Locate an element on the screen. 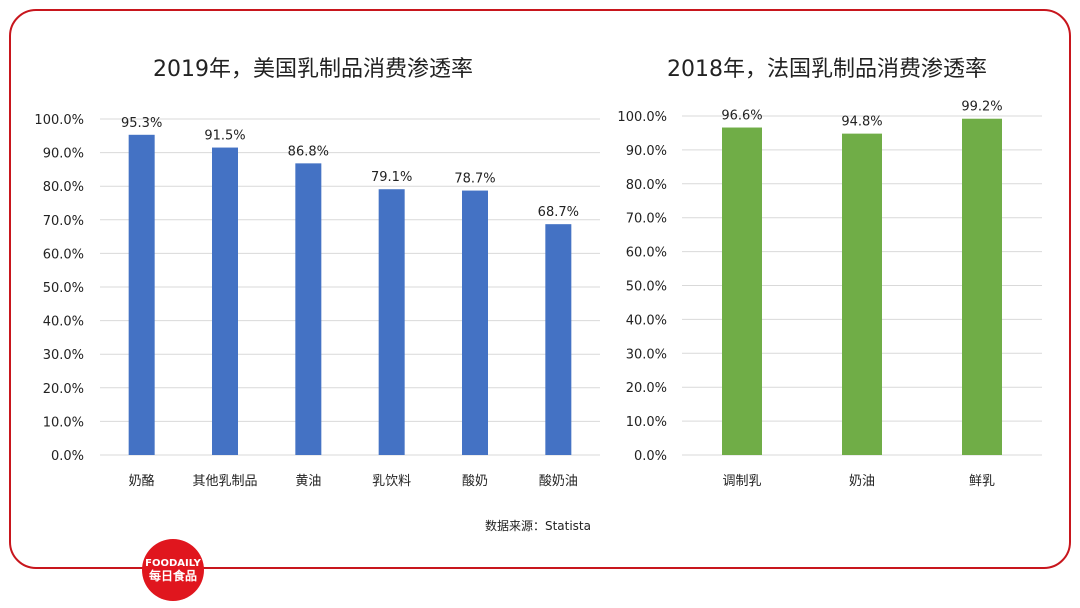 Image resolution: width=1080 pixels, height=608 pixels. logo-circle is located at coordinates (173, 570).